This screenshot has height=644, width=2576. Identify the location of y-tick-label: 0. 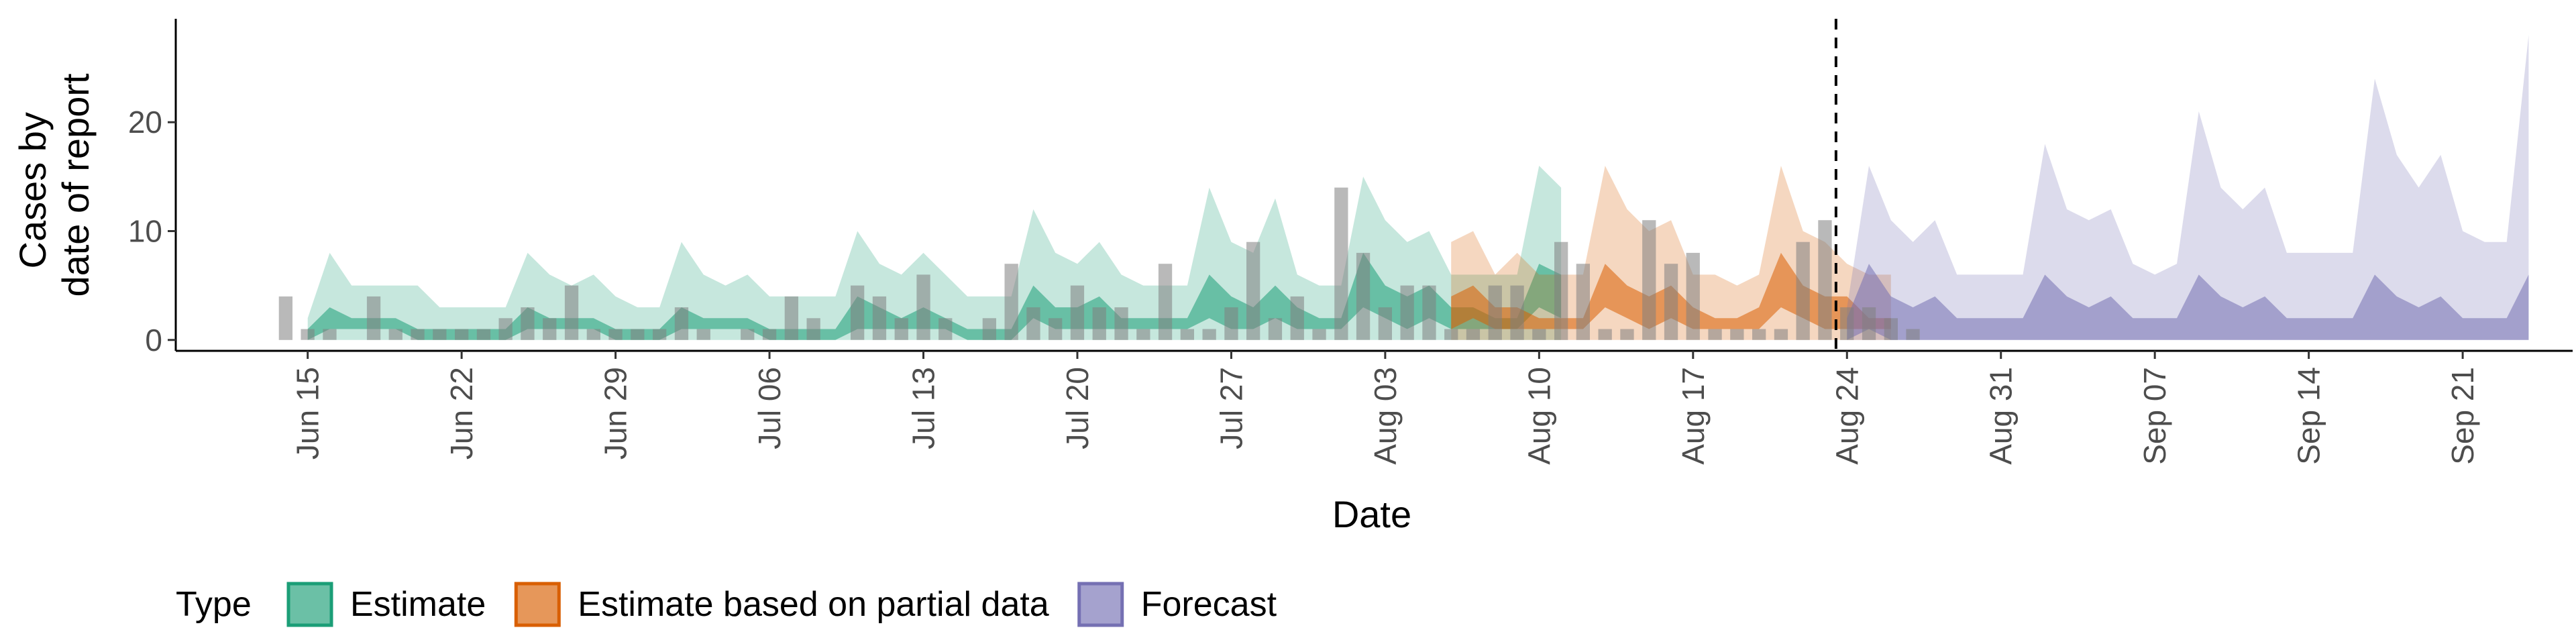
(153, 340).